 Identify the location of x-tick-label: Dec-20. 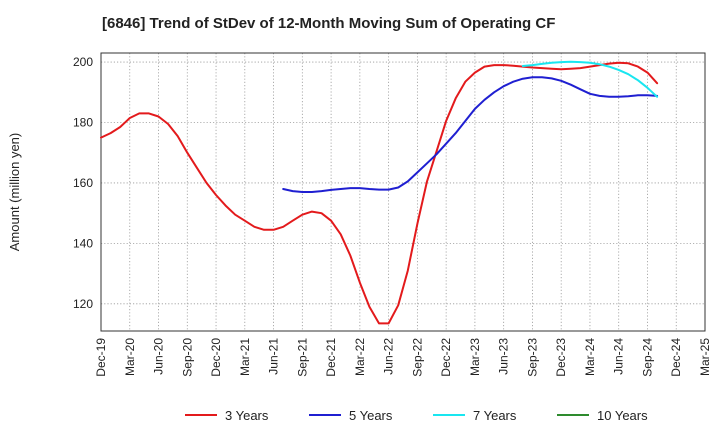
(216, 357).